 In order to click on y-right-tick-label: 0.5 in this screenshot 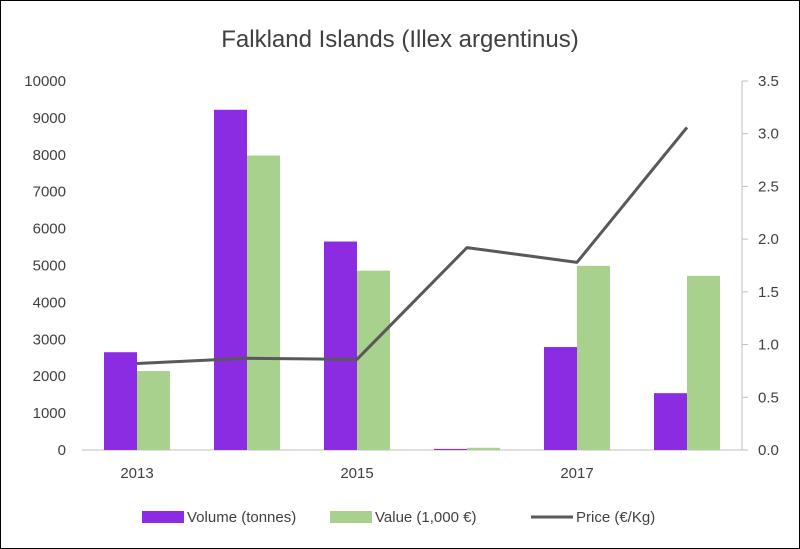, I will do `click(768, 397)`.